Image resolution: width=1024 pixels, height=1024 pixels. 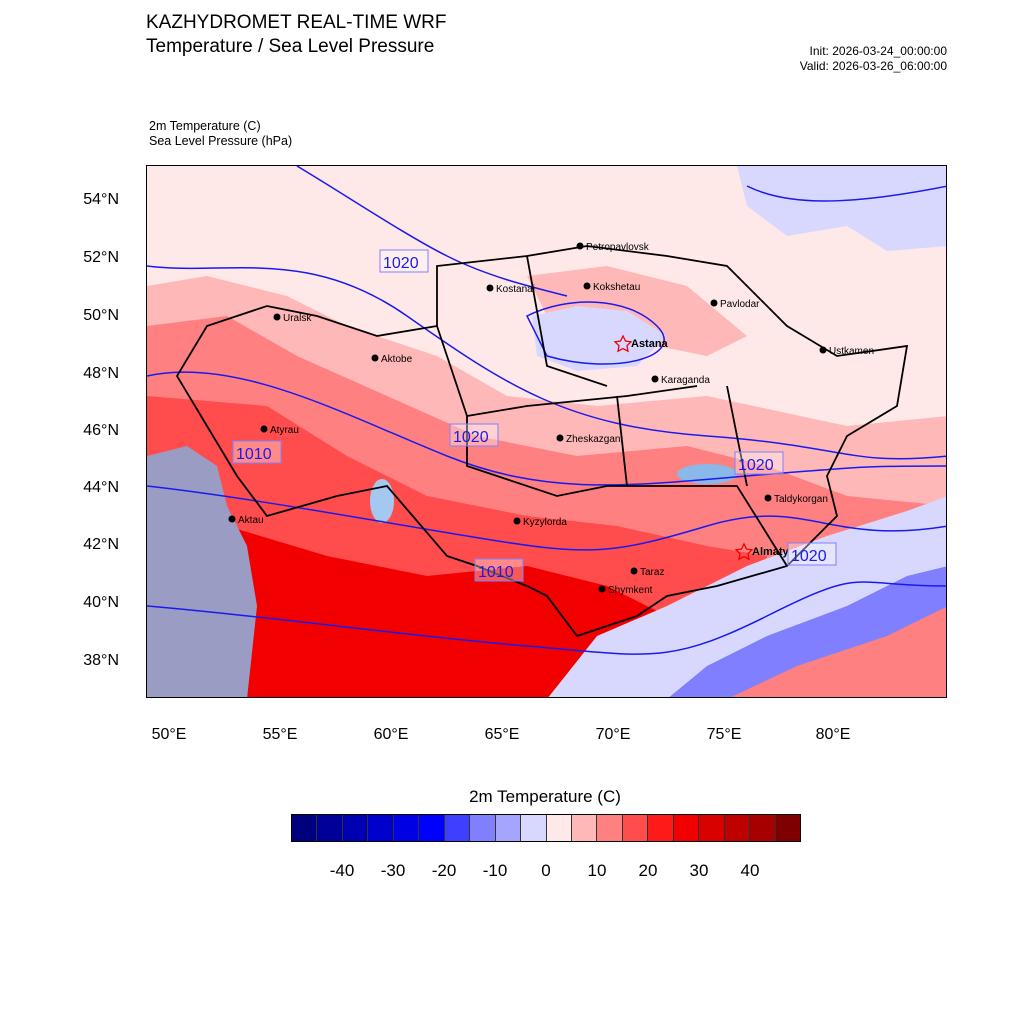 I want to click on colorbar-label: 30, so click(x=699, y=870).